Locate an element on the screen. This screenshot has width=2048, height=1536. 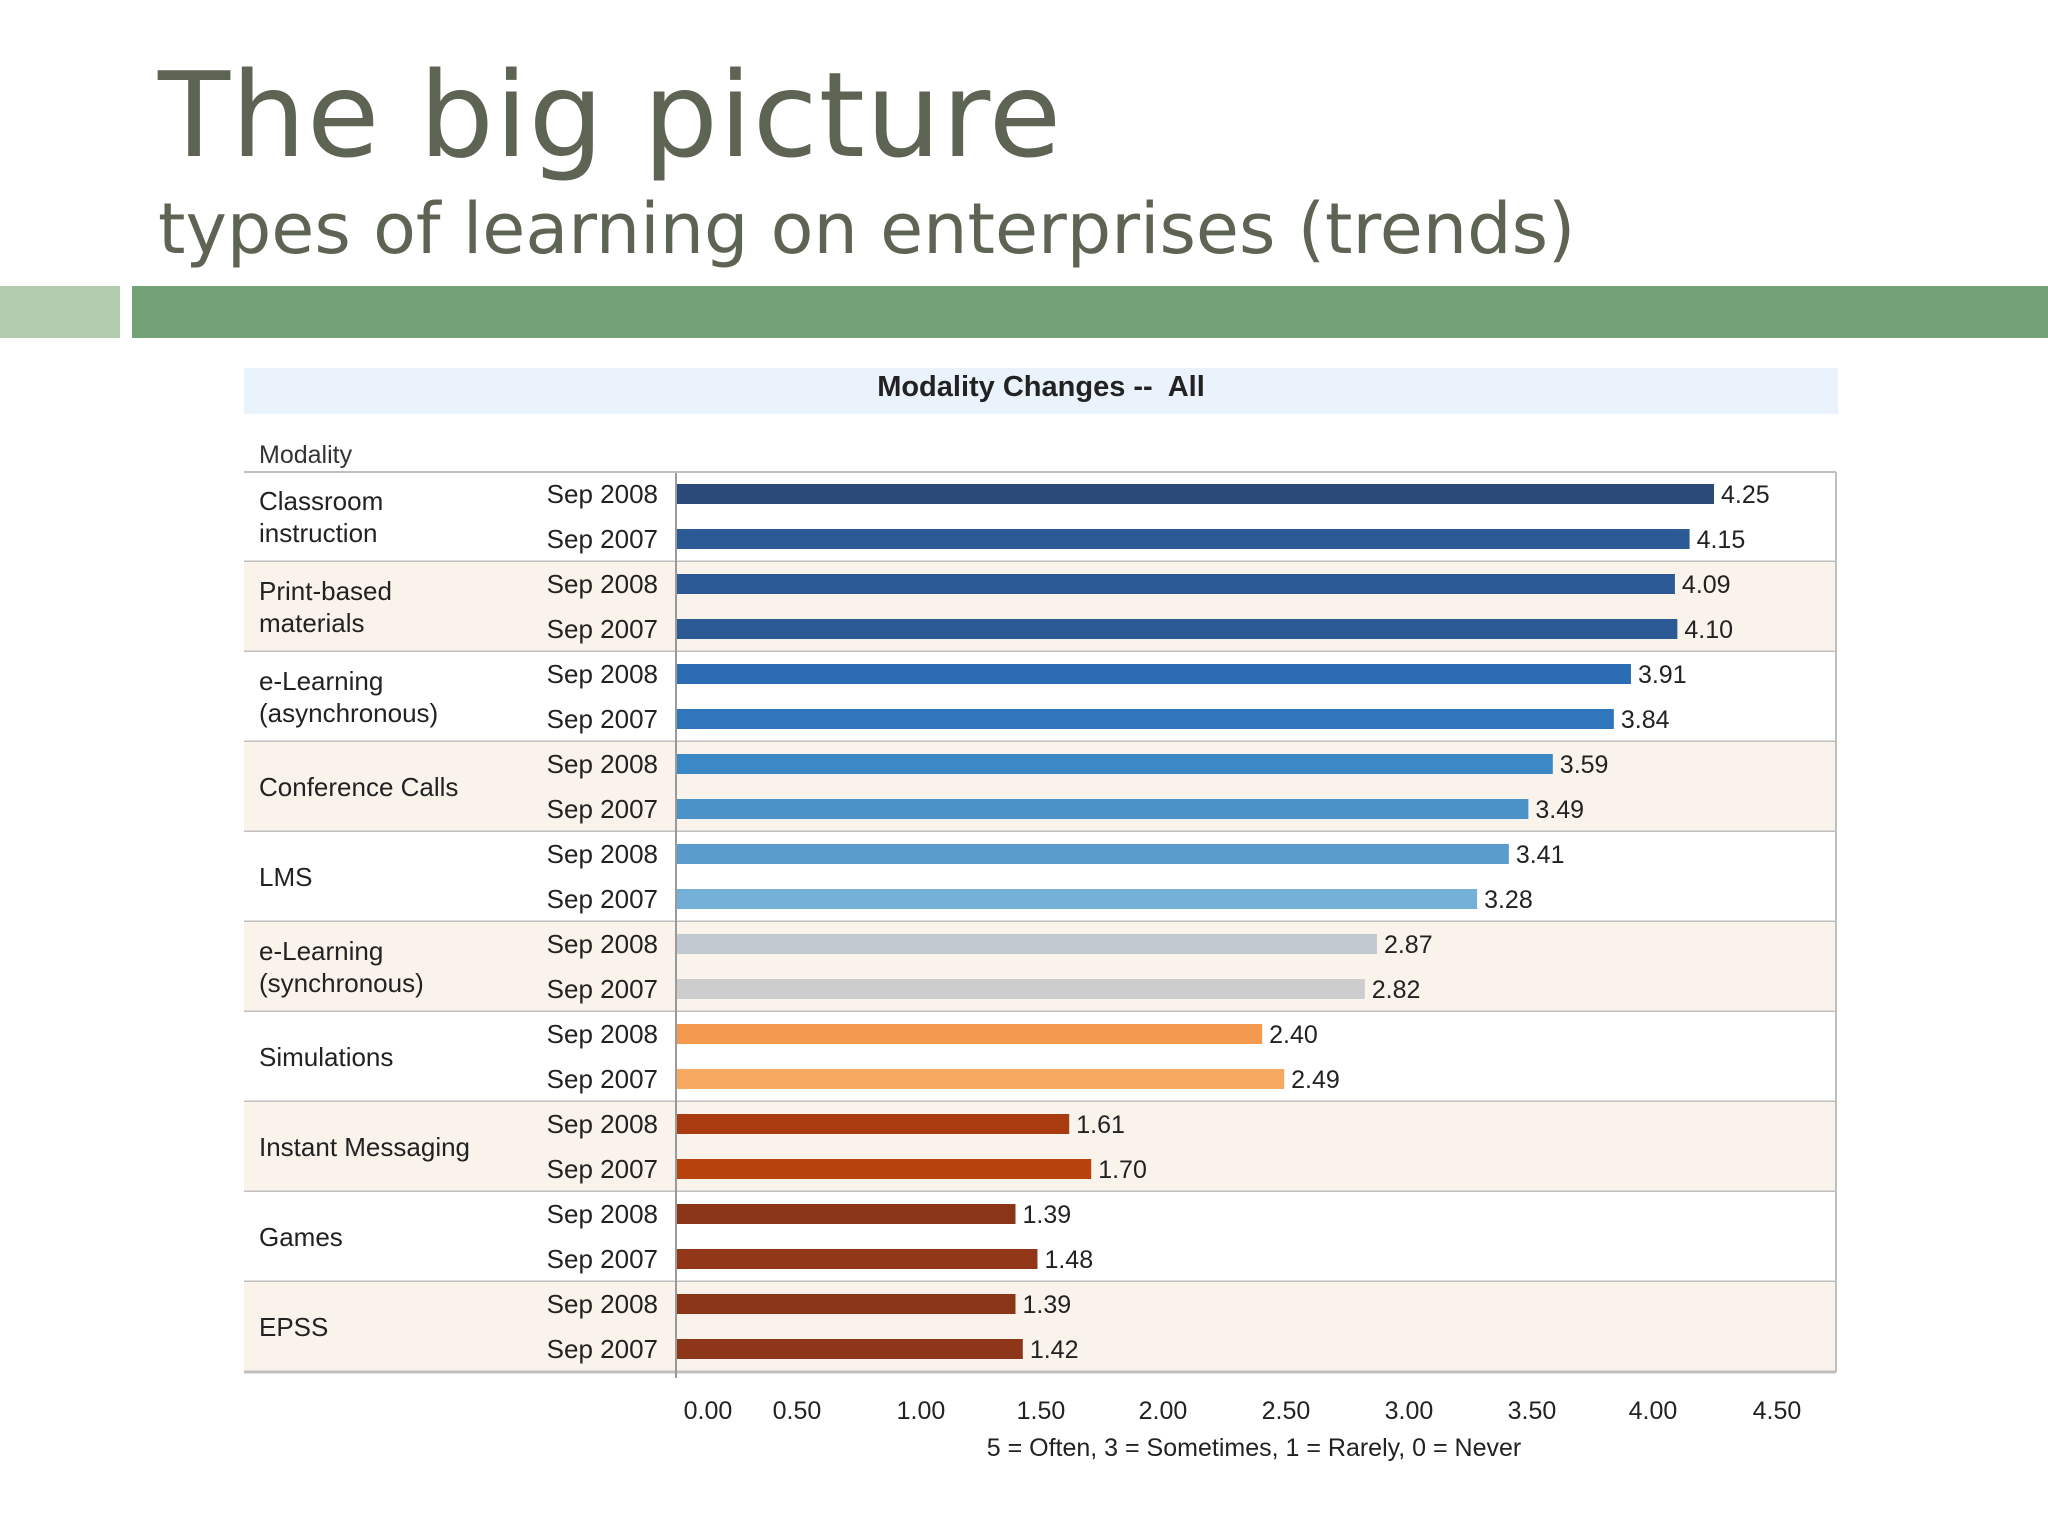
data-label: 4.10 is located at coordinates (1708, 630).